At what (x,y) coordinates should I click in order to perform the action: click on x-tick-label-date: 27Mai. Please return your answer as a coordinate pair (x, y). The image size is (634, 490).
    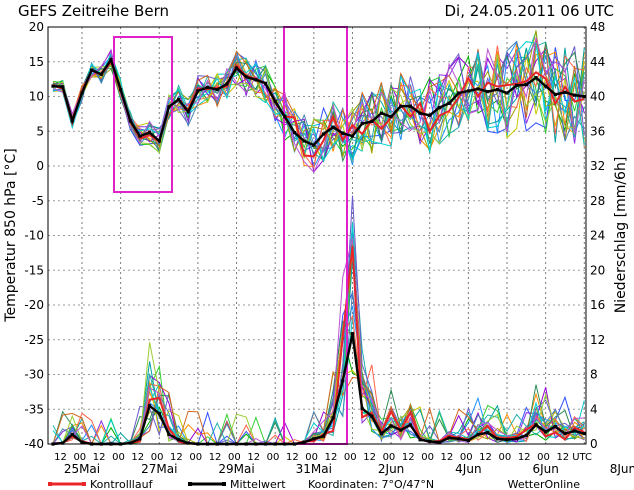
    Looking at the image, I should click on (159, 469).